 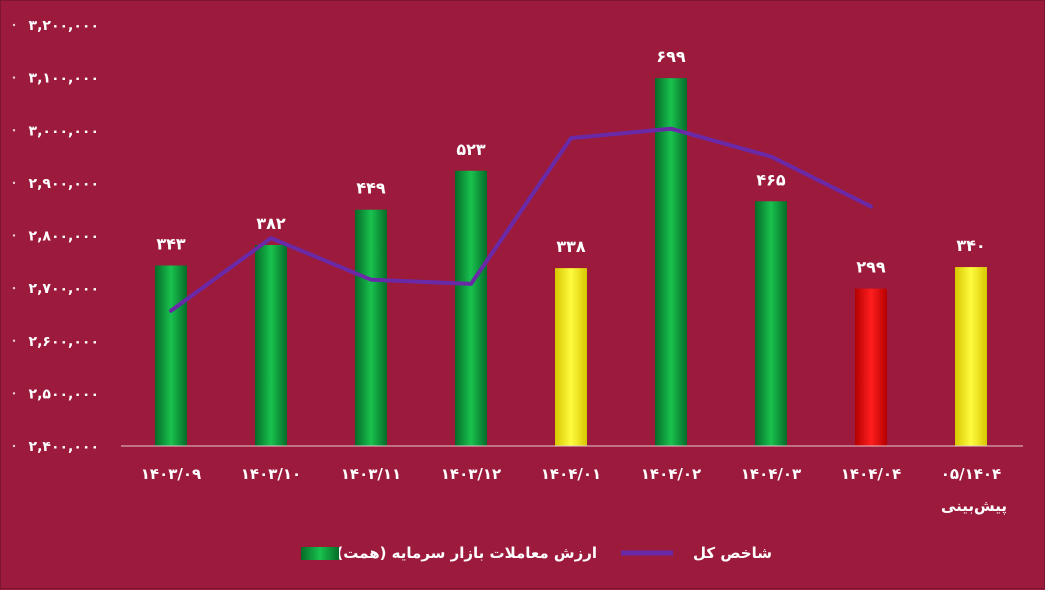 What do you see at coordinates (64, 289) in the screenshot?
I see `y-tick-label: ۲,۷۰۰,۰۰۰` at bounding box center [64, 289].